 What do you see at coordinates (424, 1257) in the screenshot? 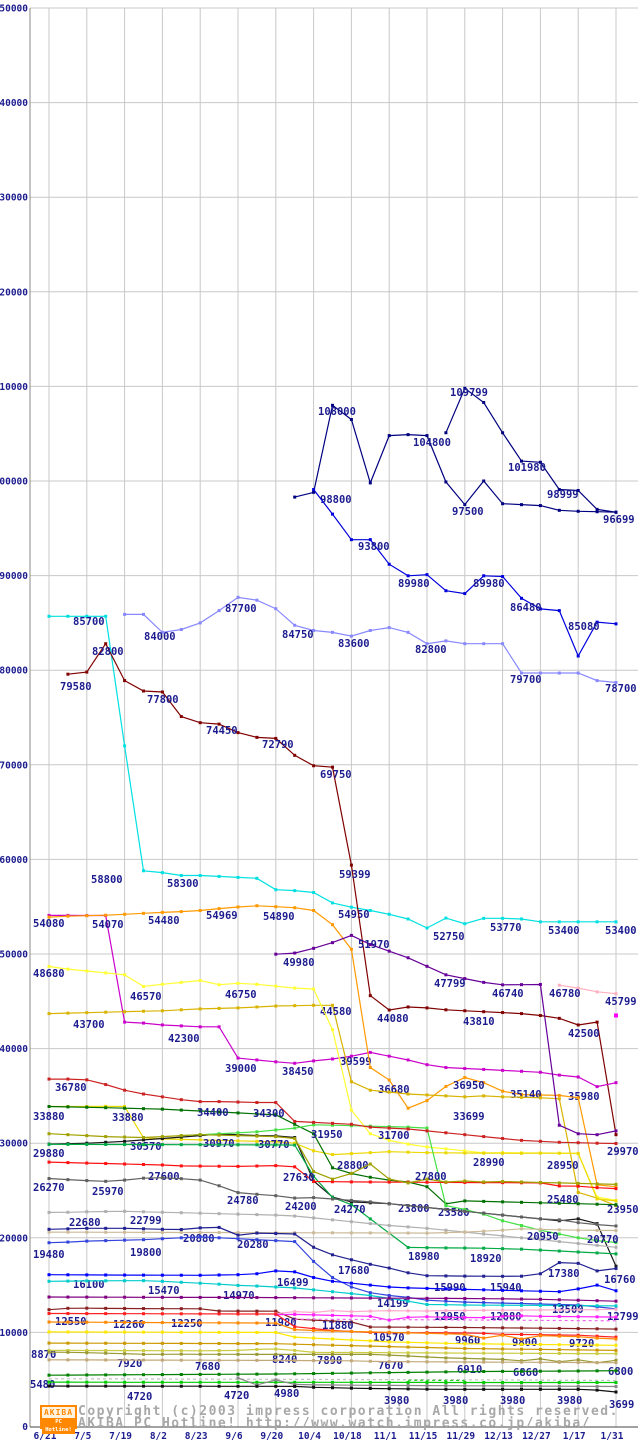
I see `price-label-green-a: 18980` at bounding box center [424, 1257].